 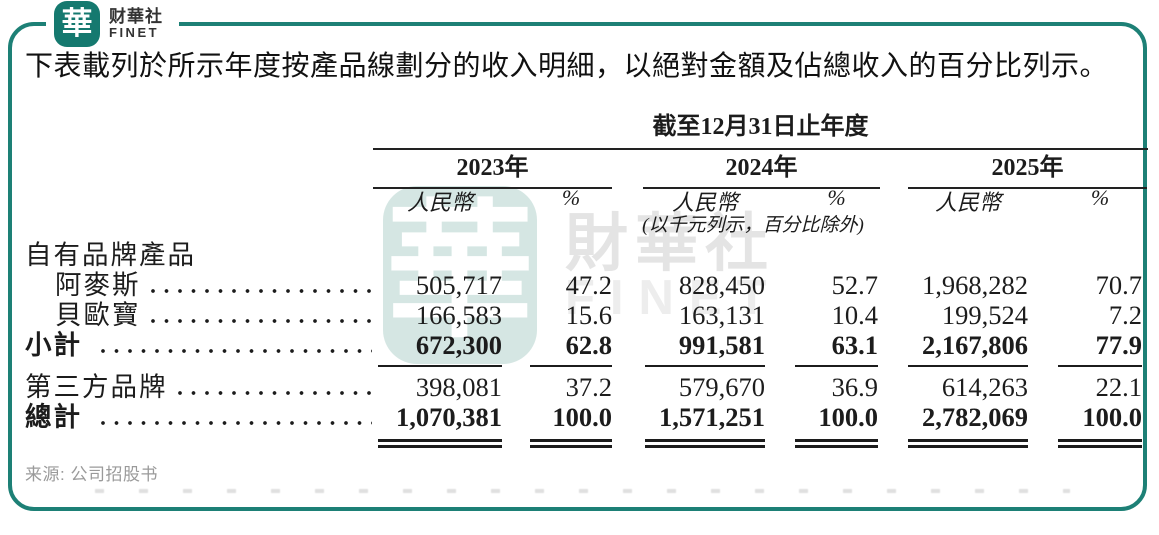 I want to click on cell-rmb-2023: 672,300, so click(x=440, y=348).